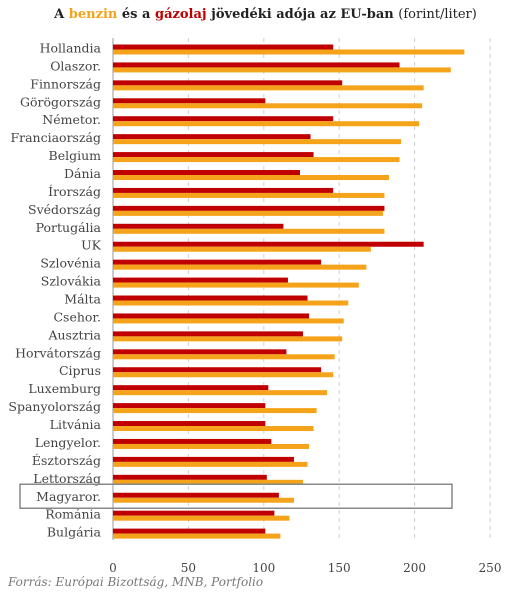 Image resolution: width=531 pixels, height=596 pixels. I want to click on x-tick-label: 250, so click(490, 568).